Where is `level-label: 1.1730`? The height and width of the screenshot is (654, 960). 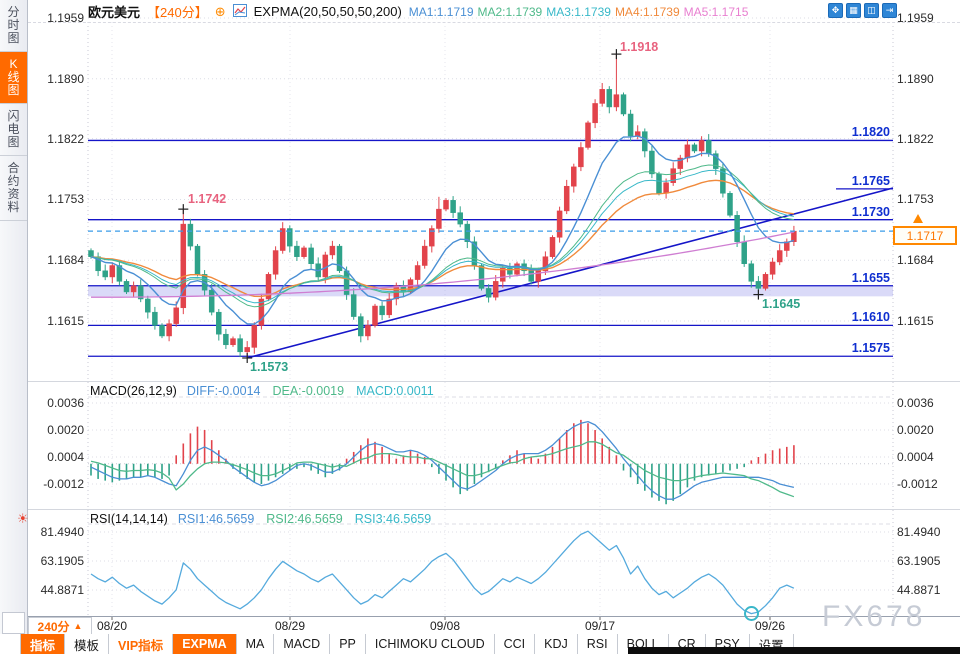
level-label: 1.1730 is located at coordinates (870, 211).